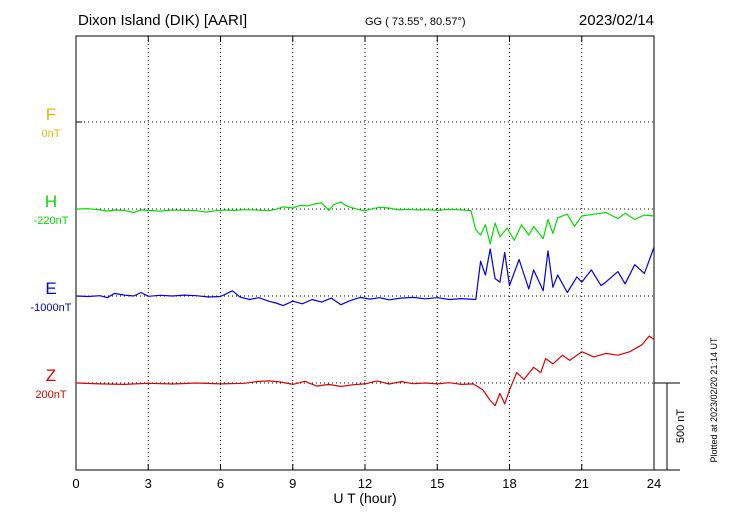 The image size is (730, 520). Describe the element at coordinates (292, 483) in the screenshot. I see `x-tick-label-9: 9` at that location.